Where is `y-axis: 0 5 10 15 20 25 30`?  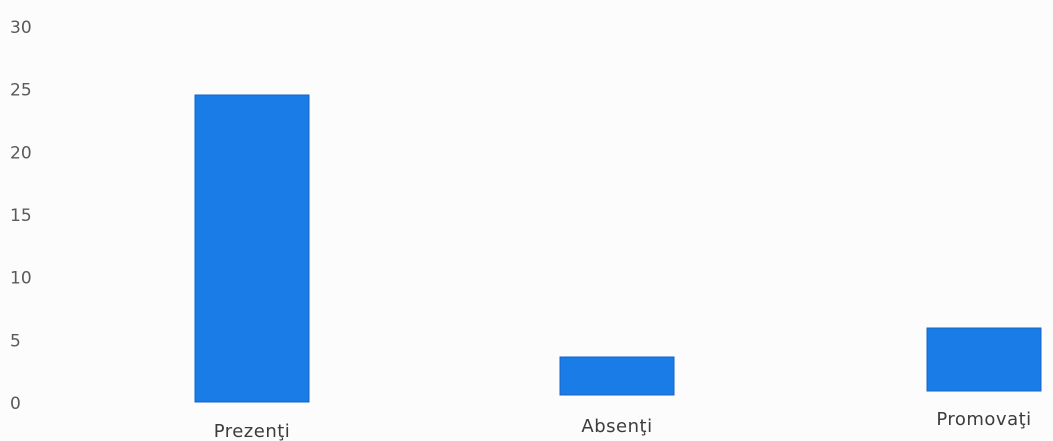
y-axis: 0 5 10 15 20 25 30 is located at coordinates (21, 216).